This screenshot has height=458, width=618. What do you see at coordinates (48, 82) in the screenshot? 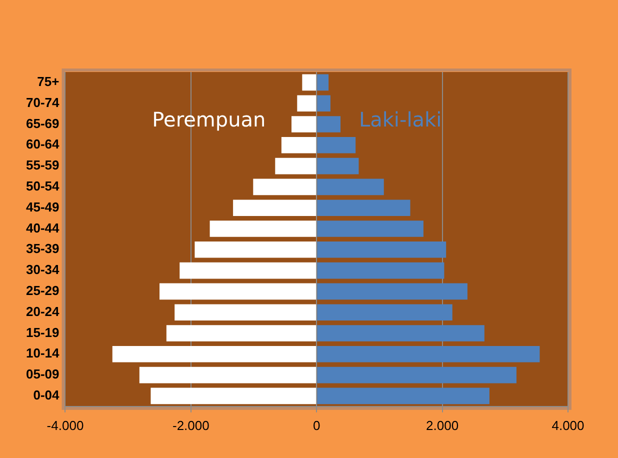
I see `y-tick-label: 75+` at bounding box center [48, 82].